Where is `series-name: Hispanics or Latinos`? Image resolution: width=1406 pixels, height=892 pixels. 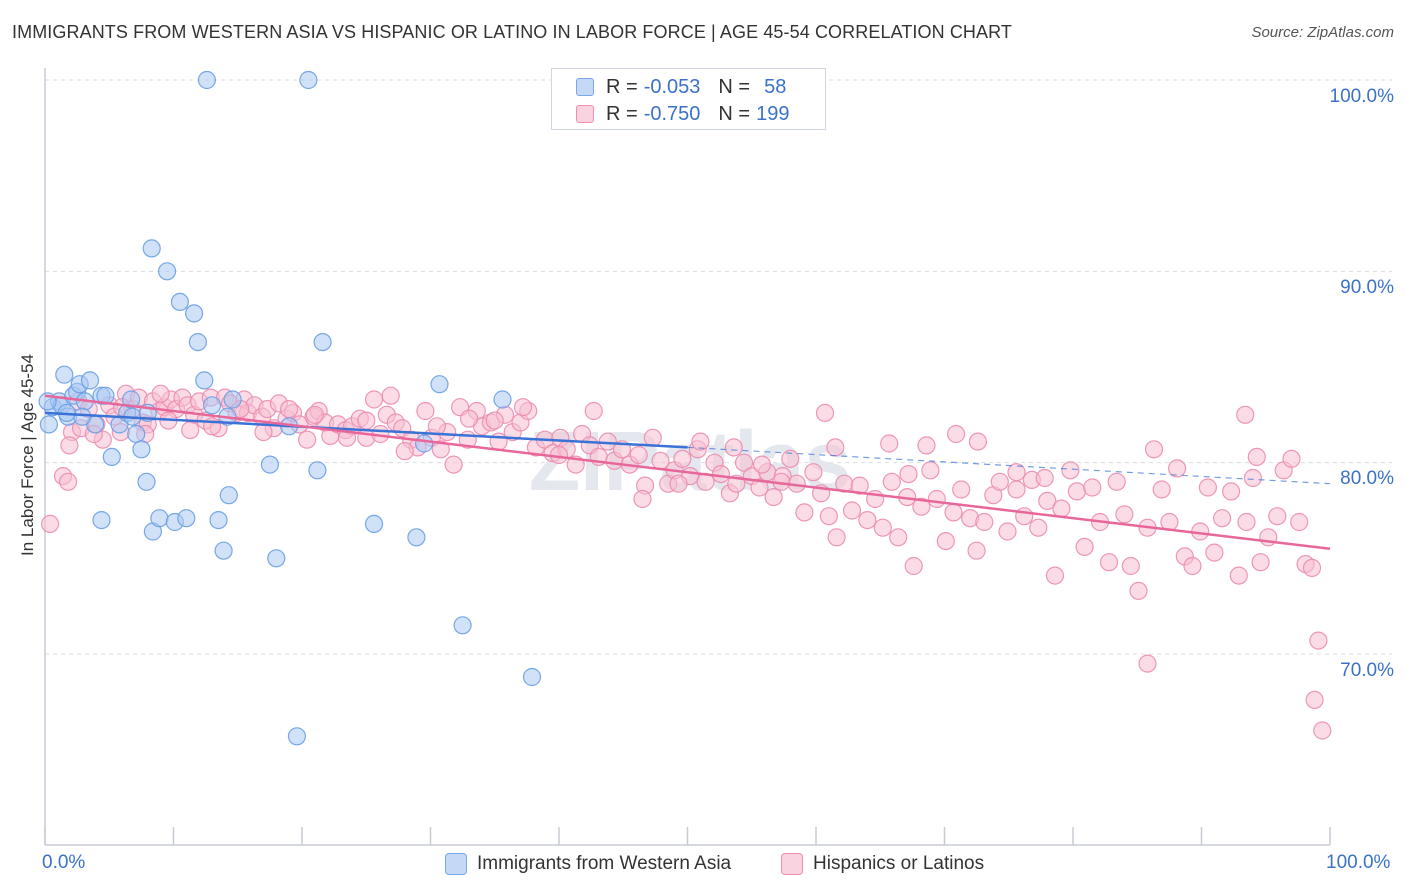
series-name: Hispanics or Latinos is located at coordinates (899, 863).